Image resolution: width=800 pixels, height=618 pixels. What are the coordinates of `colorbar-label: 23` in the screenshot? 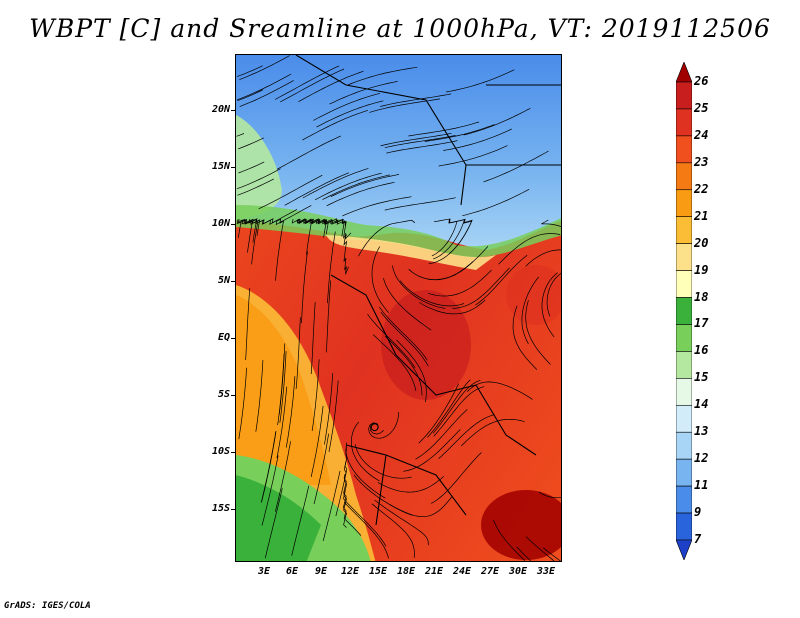 It's located at (701, 161).